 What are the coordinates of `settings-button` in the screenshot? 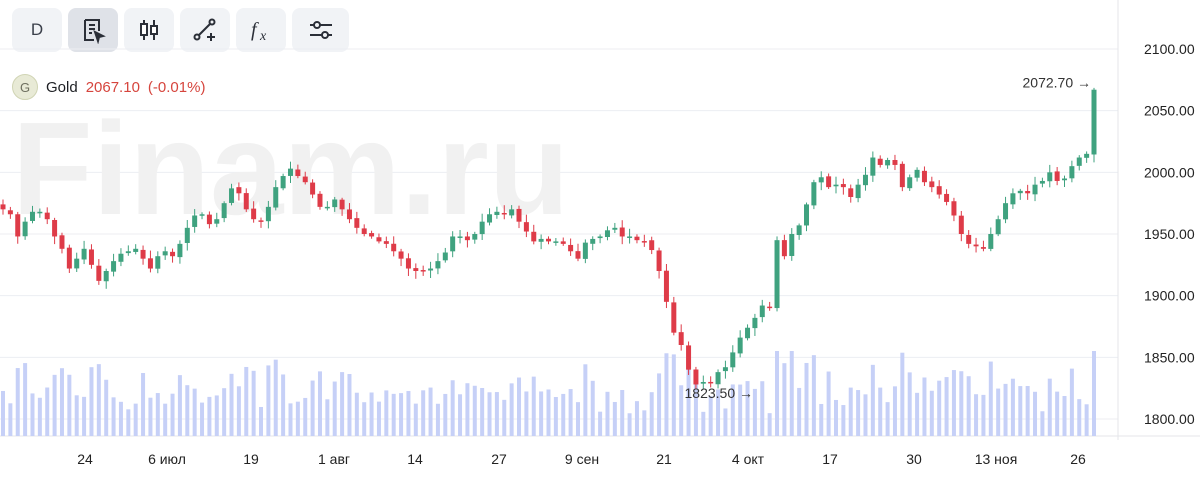 It's located at (320, 30).